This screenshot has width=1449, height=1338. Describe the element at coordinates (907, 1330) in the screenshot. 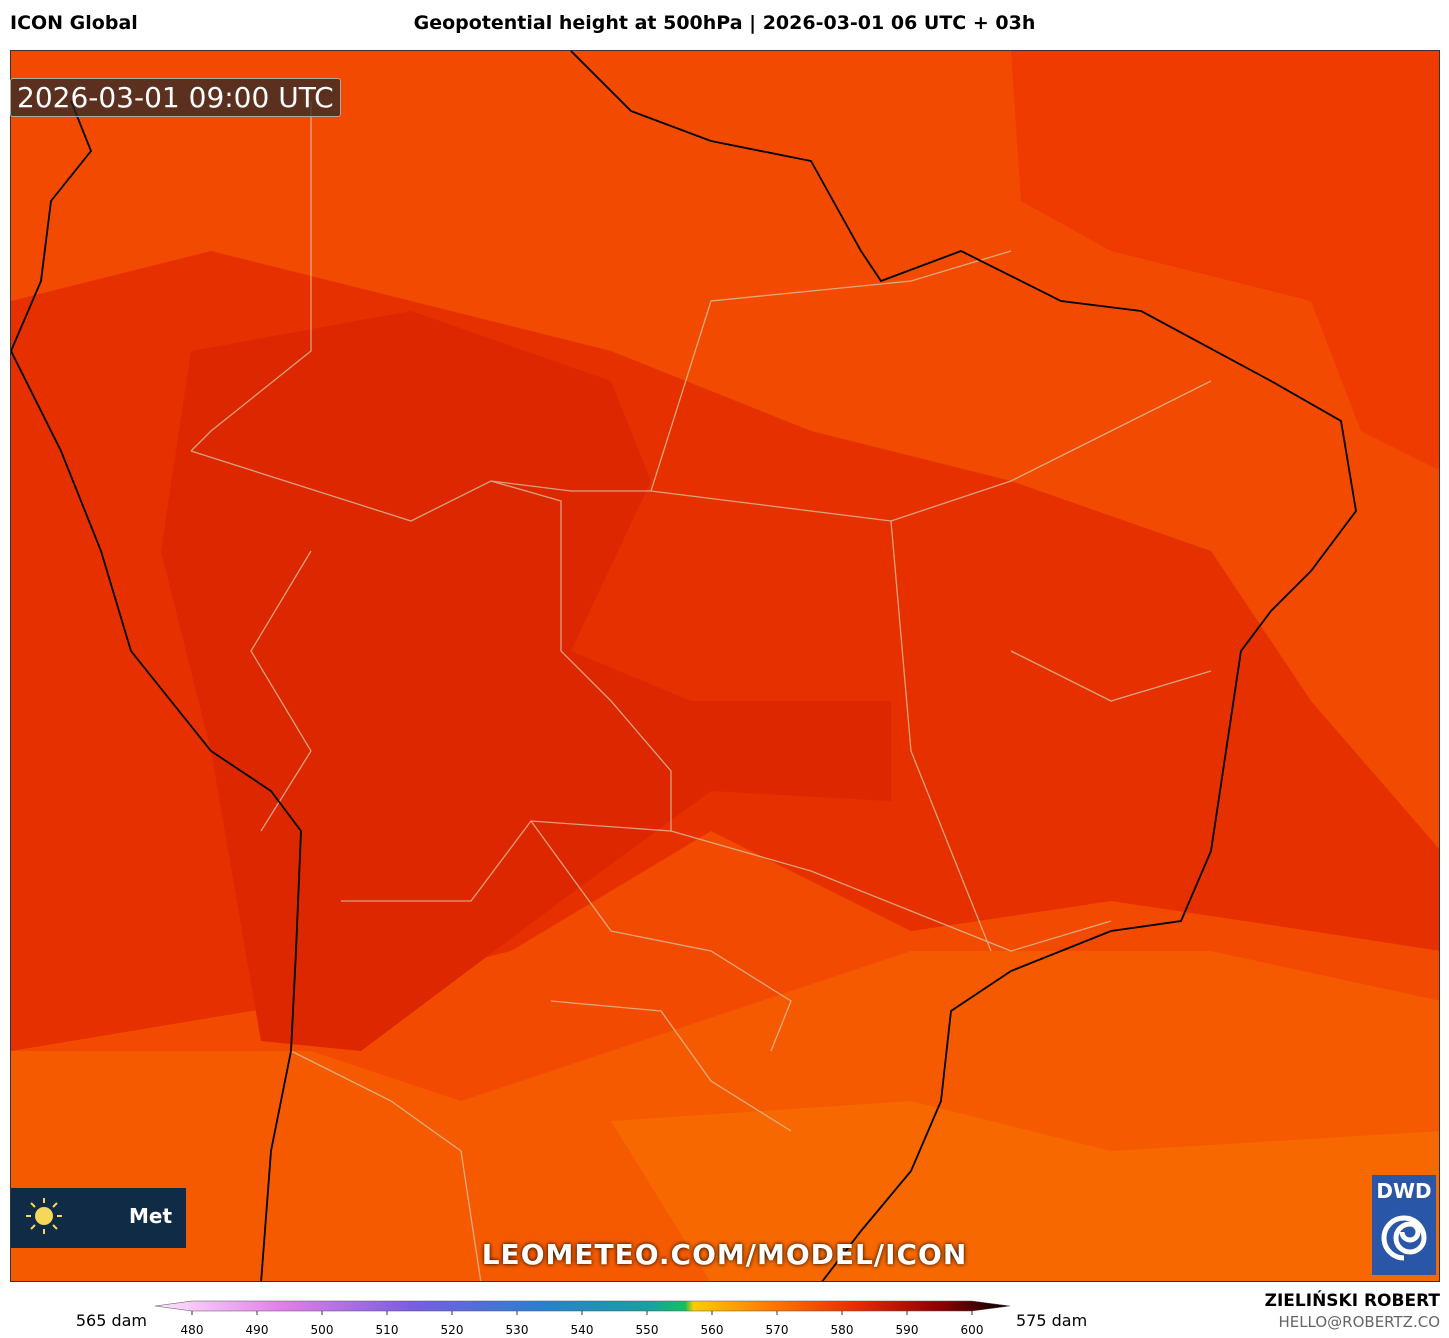

I see `colorbar-tick-label: 590` at that location.